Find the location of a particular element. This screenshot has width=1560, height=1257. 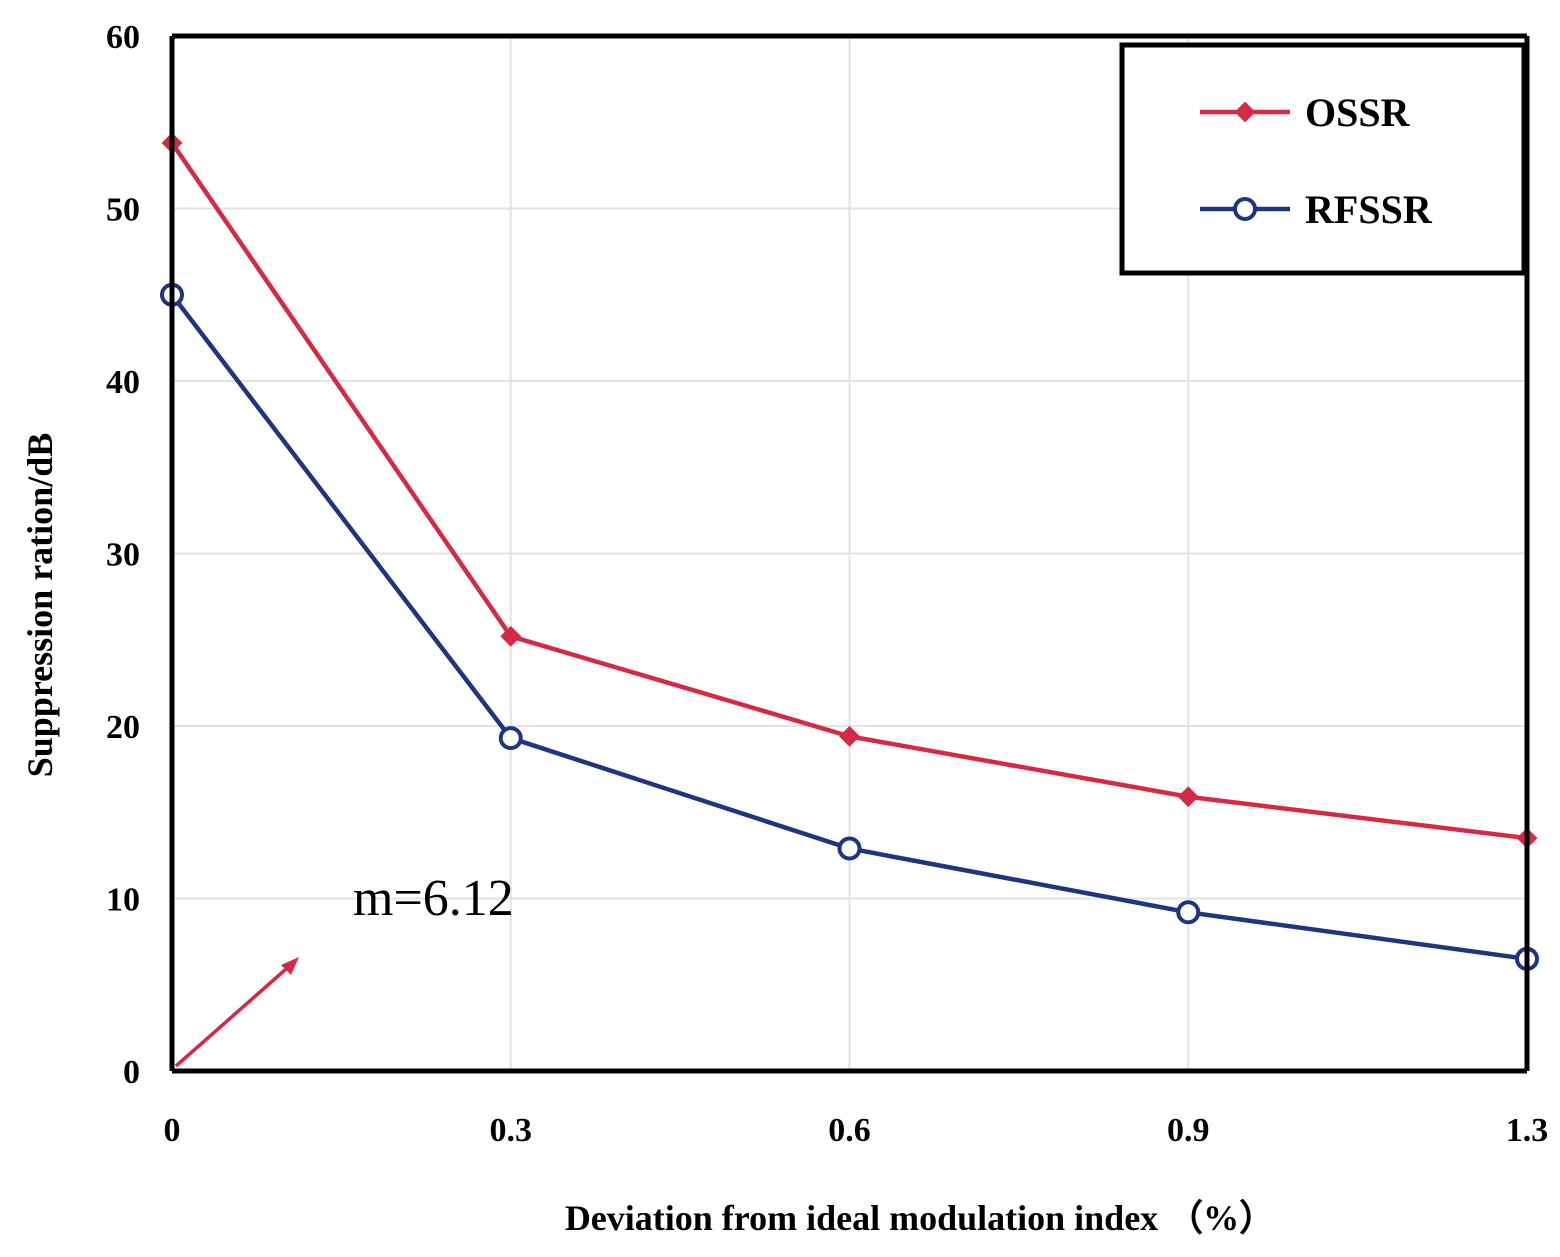

legend-marker-rfssr is located at coordinates (1245, 209).